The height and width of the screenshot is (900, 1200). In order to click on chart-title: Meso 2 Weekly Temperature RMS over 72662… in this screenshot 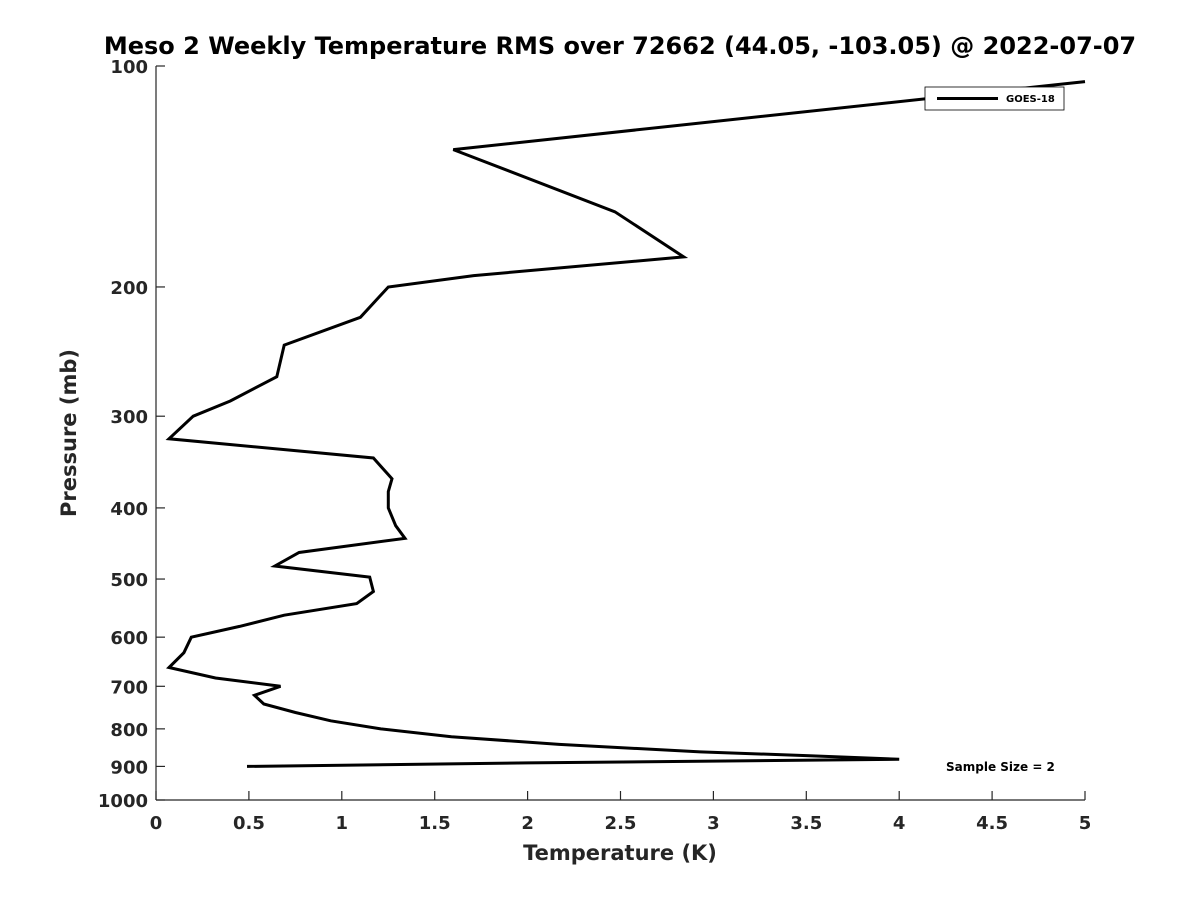, I will do `click(620, 46)`.